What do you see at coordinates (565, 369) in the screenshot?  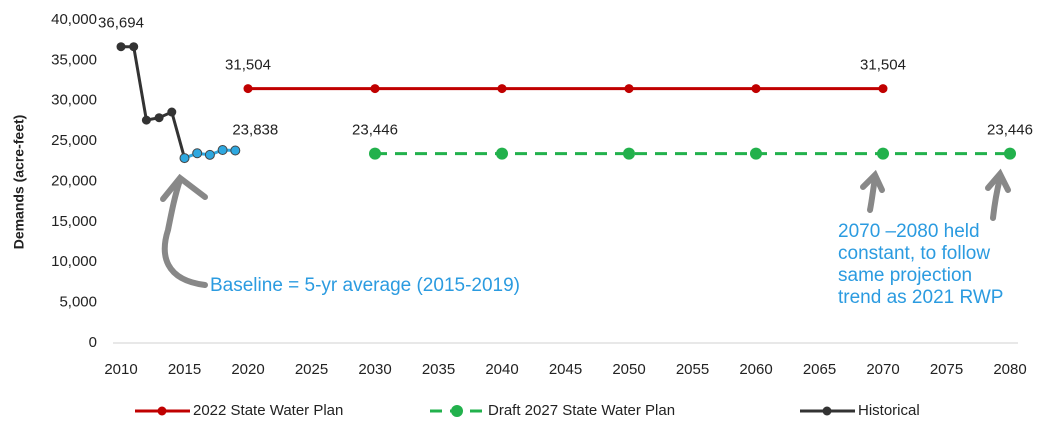 I see `x-tick-label: 2045` at bounding box center [565, 369].